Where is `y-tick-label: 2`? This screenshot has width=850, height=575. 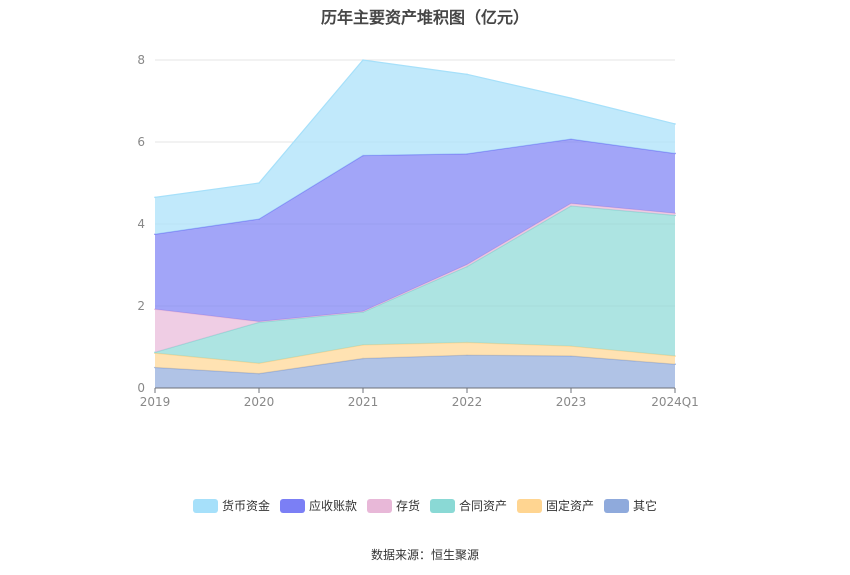
y-tick-label: 2 is located at coordinates (141, 306).